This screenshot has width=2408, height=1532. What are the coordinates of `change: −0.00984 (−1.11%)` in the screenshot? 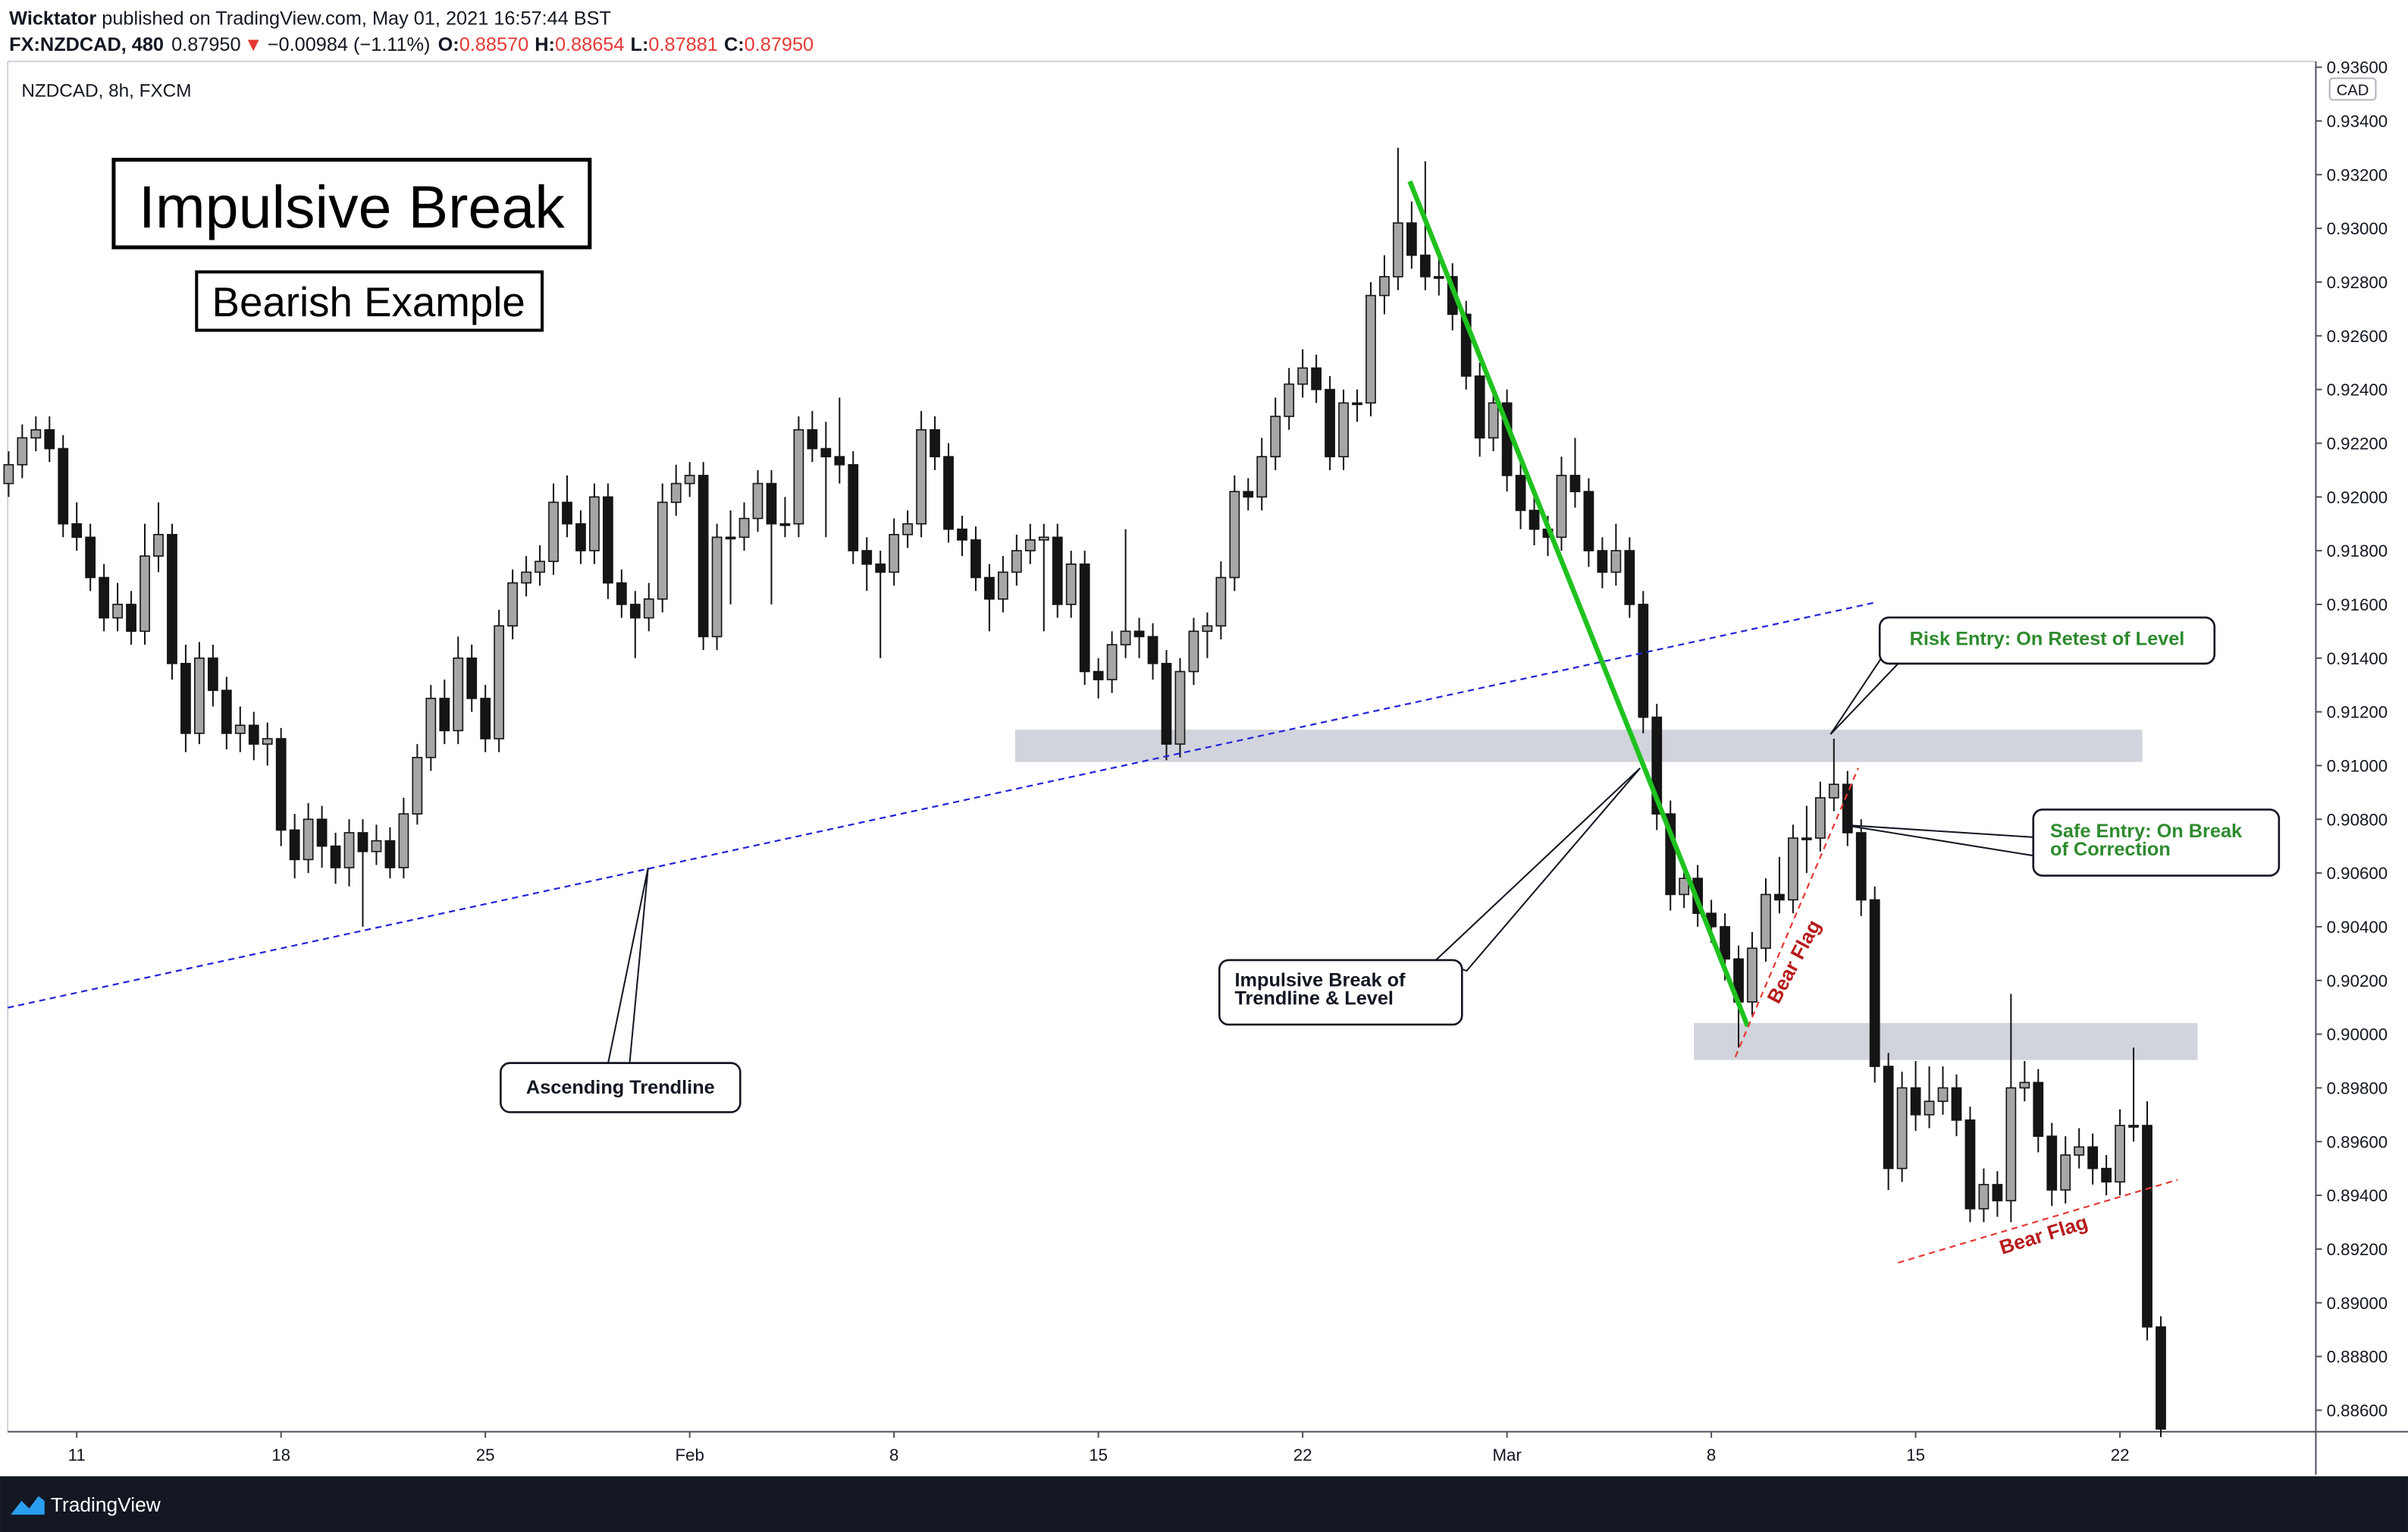 It's located at (349, 44).